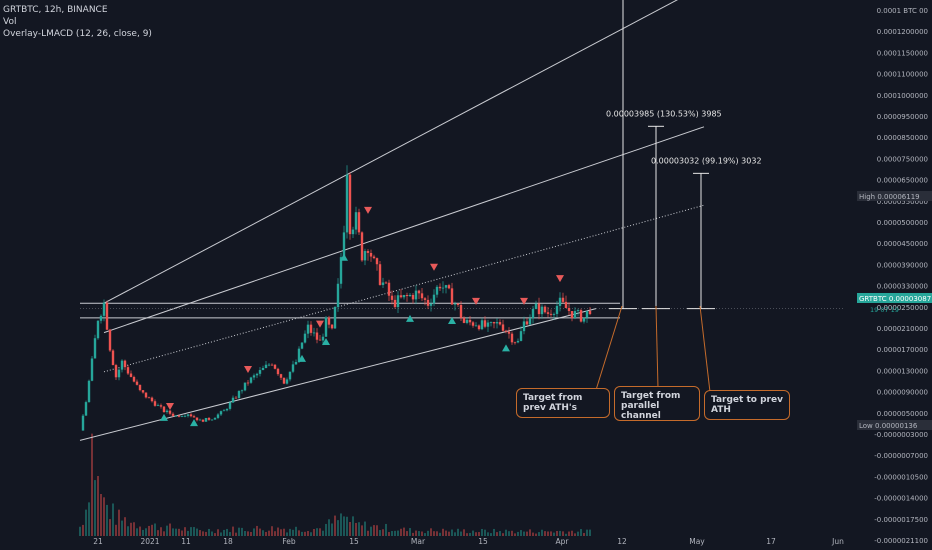 The image size is (932, 550). I want to click on x-tick-label: 11, so click(186, 541).